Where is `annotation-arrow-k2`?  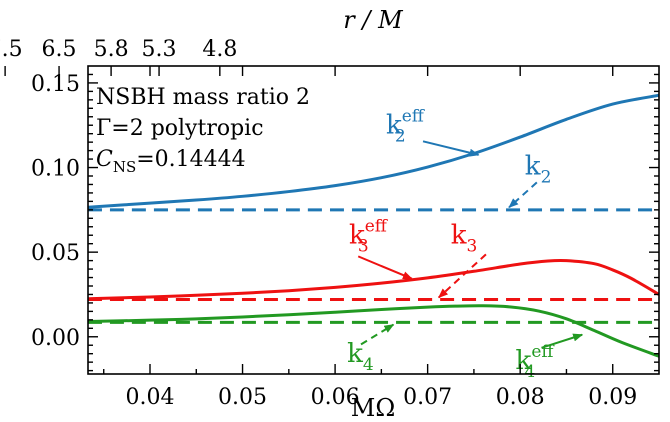 annotation-arrow-k2 is located at coordinates (523, 195).